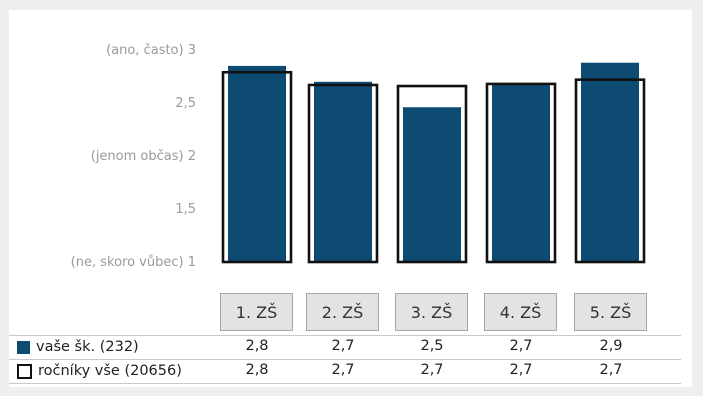 This screenshot has width=703, height=396. I want to click on legend-label: ročníky vše (20656), so click(110, 371).